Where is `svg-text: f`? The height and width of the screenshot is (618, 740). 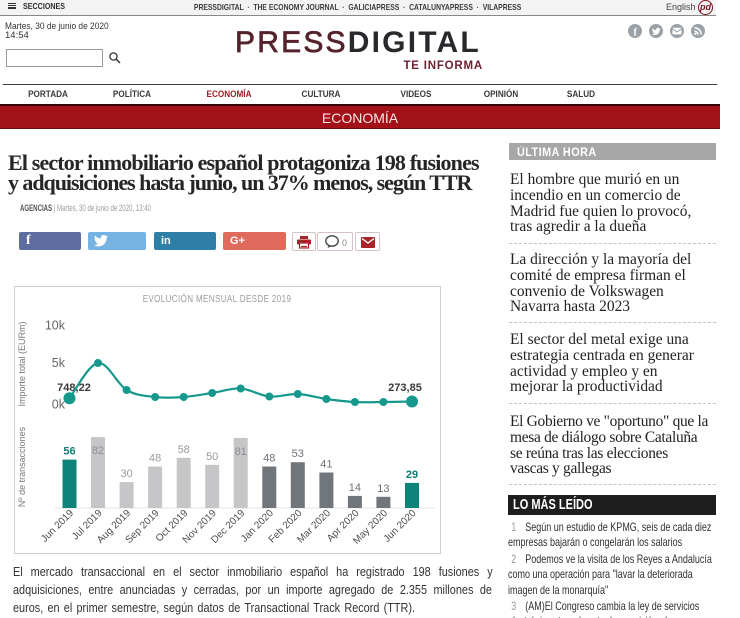
svg-text: f is located at coordinates (636, 33).